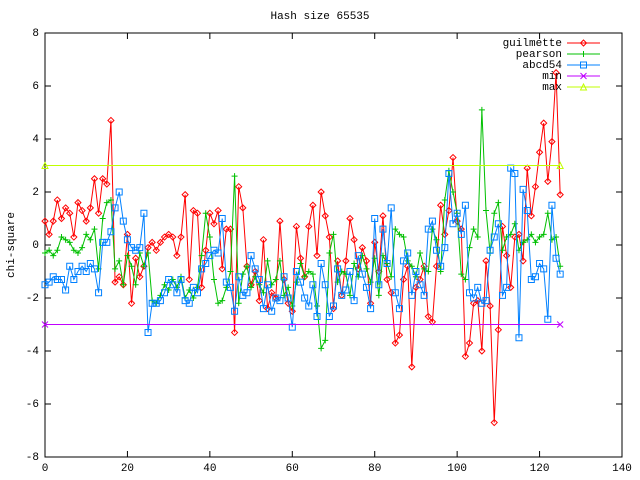 The width and height of the screenshot is (640, 480). What do you see at coordinates (12, 245) in the screenshot?
I see `y-axis-label: chi-square` at bounding box center [12, 245].